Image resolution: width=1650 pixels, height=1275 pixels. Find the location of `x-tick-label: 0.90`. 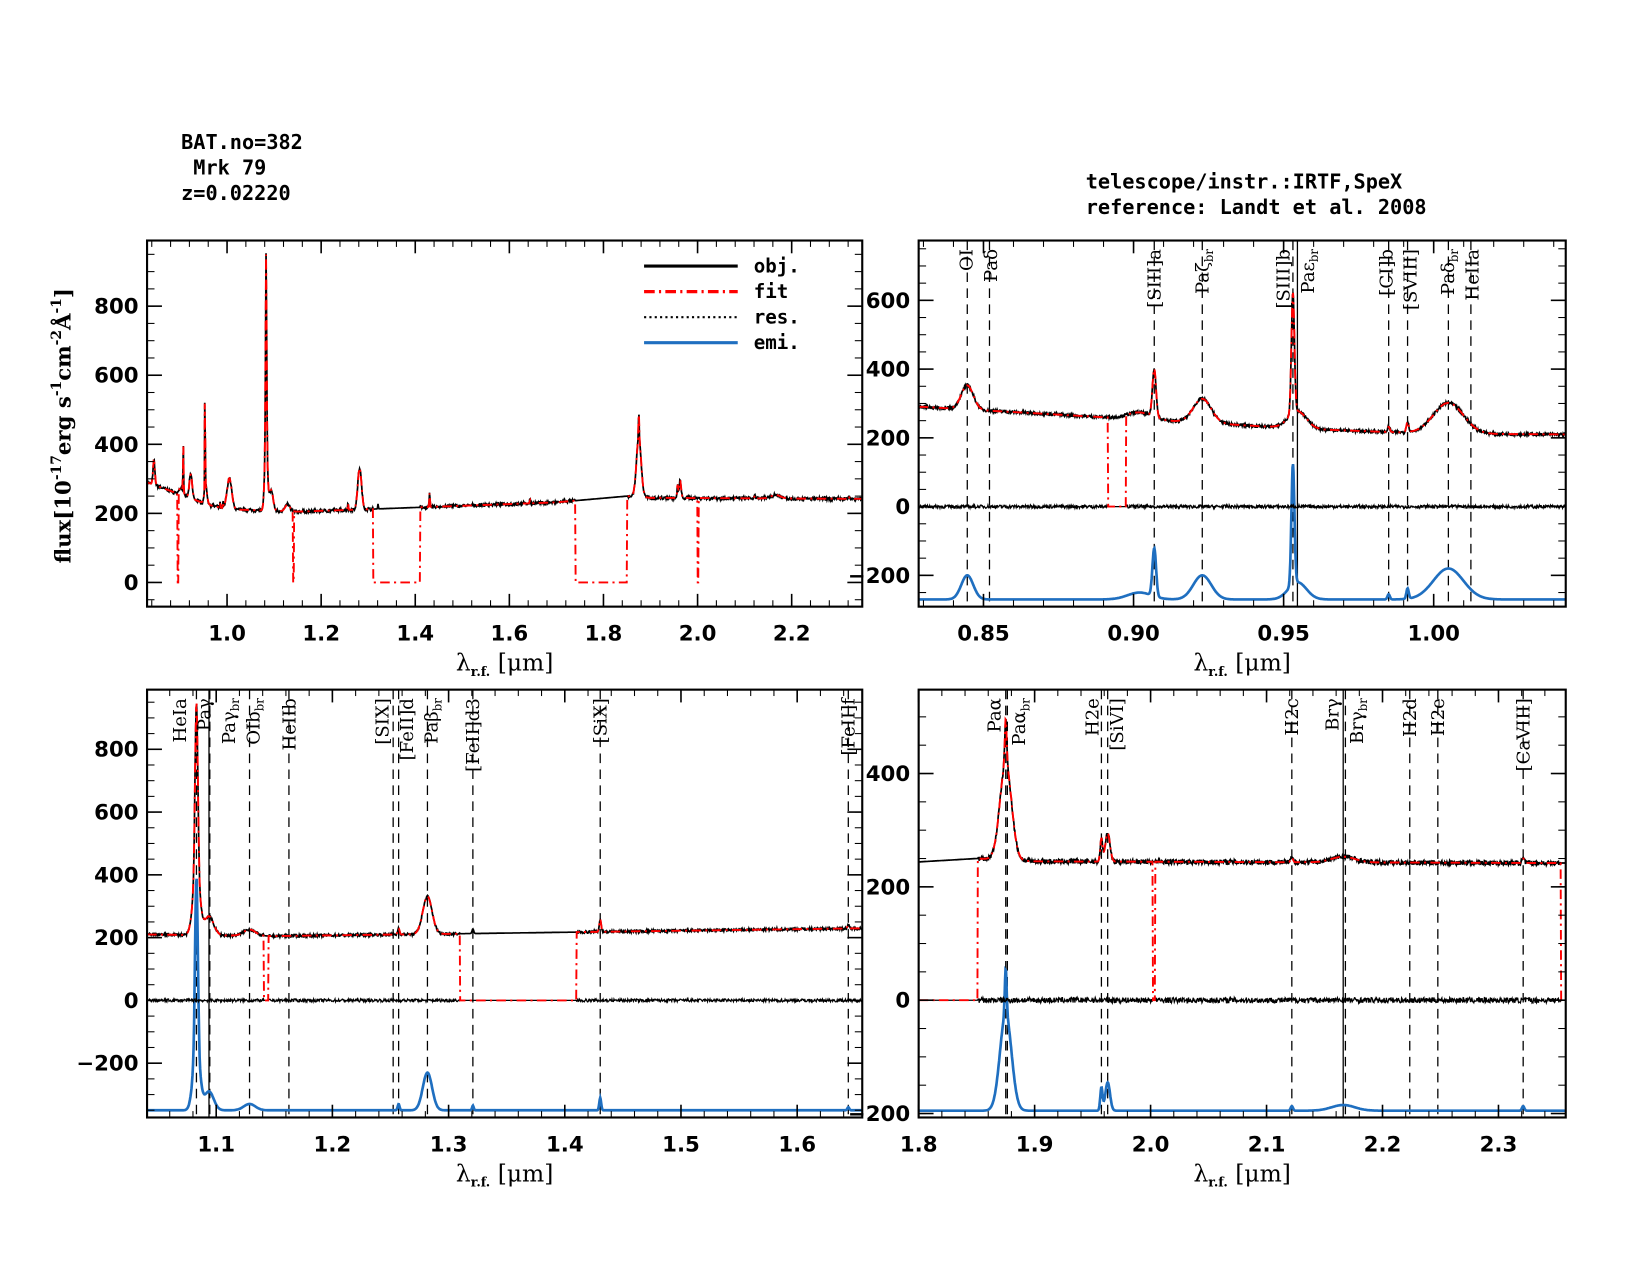

x-tick-label: 0.90 is located at coordinates (1133, 634).